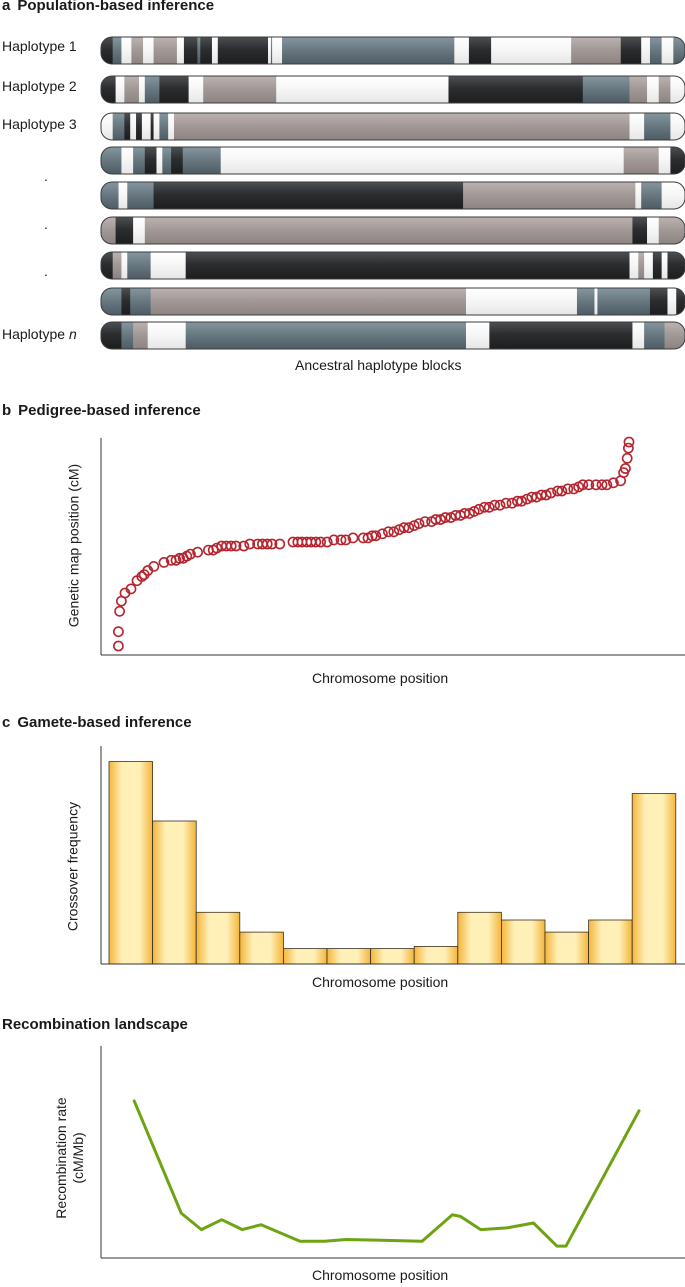 The width and height of the screenshot is (685, 1287). I want to click on panel-d-title: Recombination landscape, so click(95, 1024).